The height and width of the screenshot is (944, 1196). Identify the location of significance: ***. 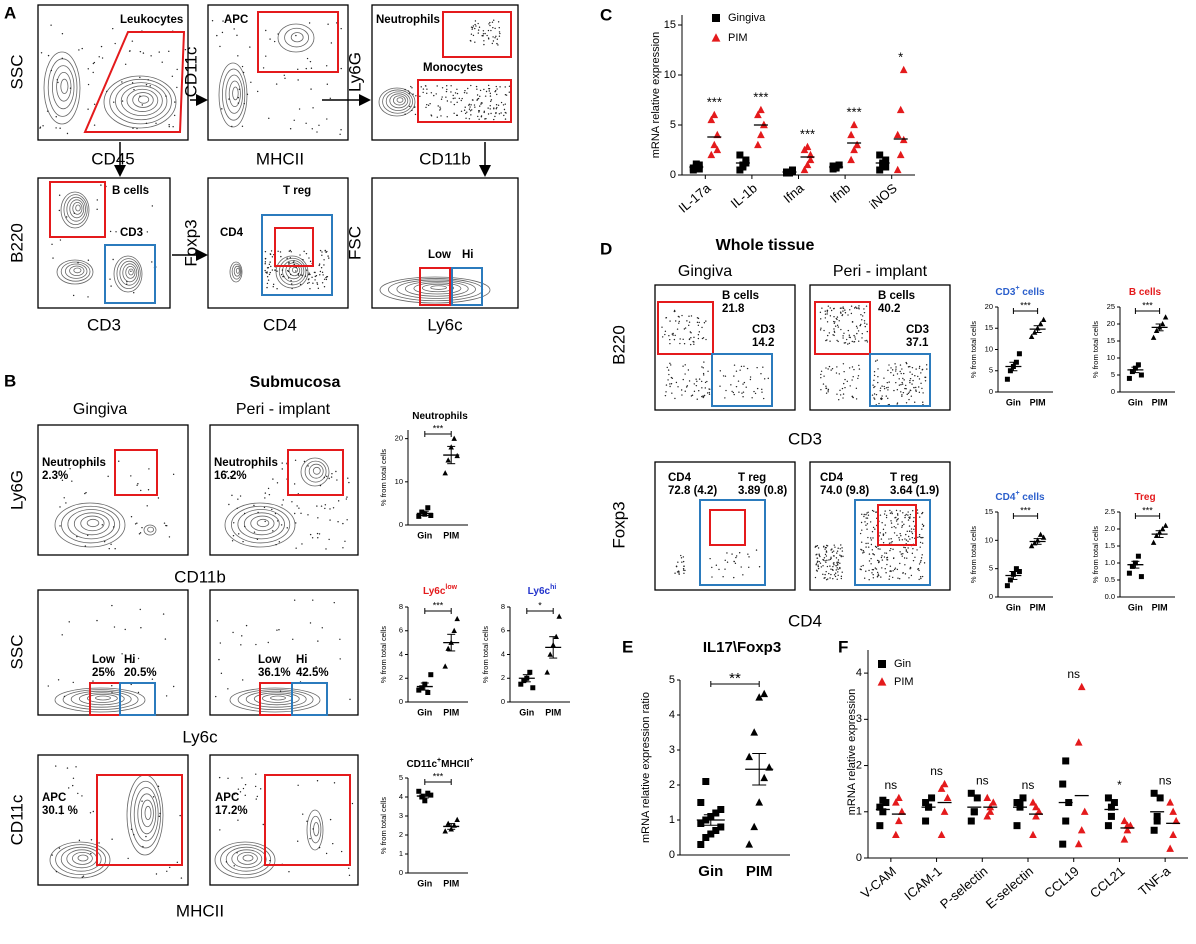
(1147, 510).